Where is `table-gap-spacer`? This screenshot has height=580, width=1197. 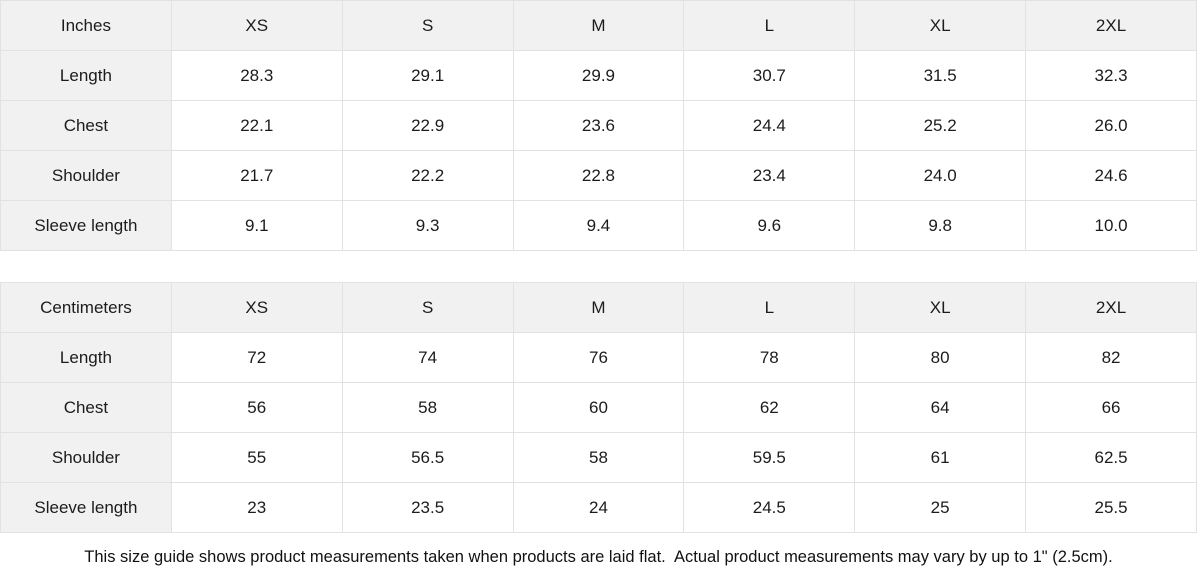 table-gap-spacer is located at coordinates (598, 266).